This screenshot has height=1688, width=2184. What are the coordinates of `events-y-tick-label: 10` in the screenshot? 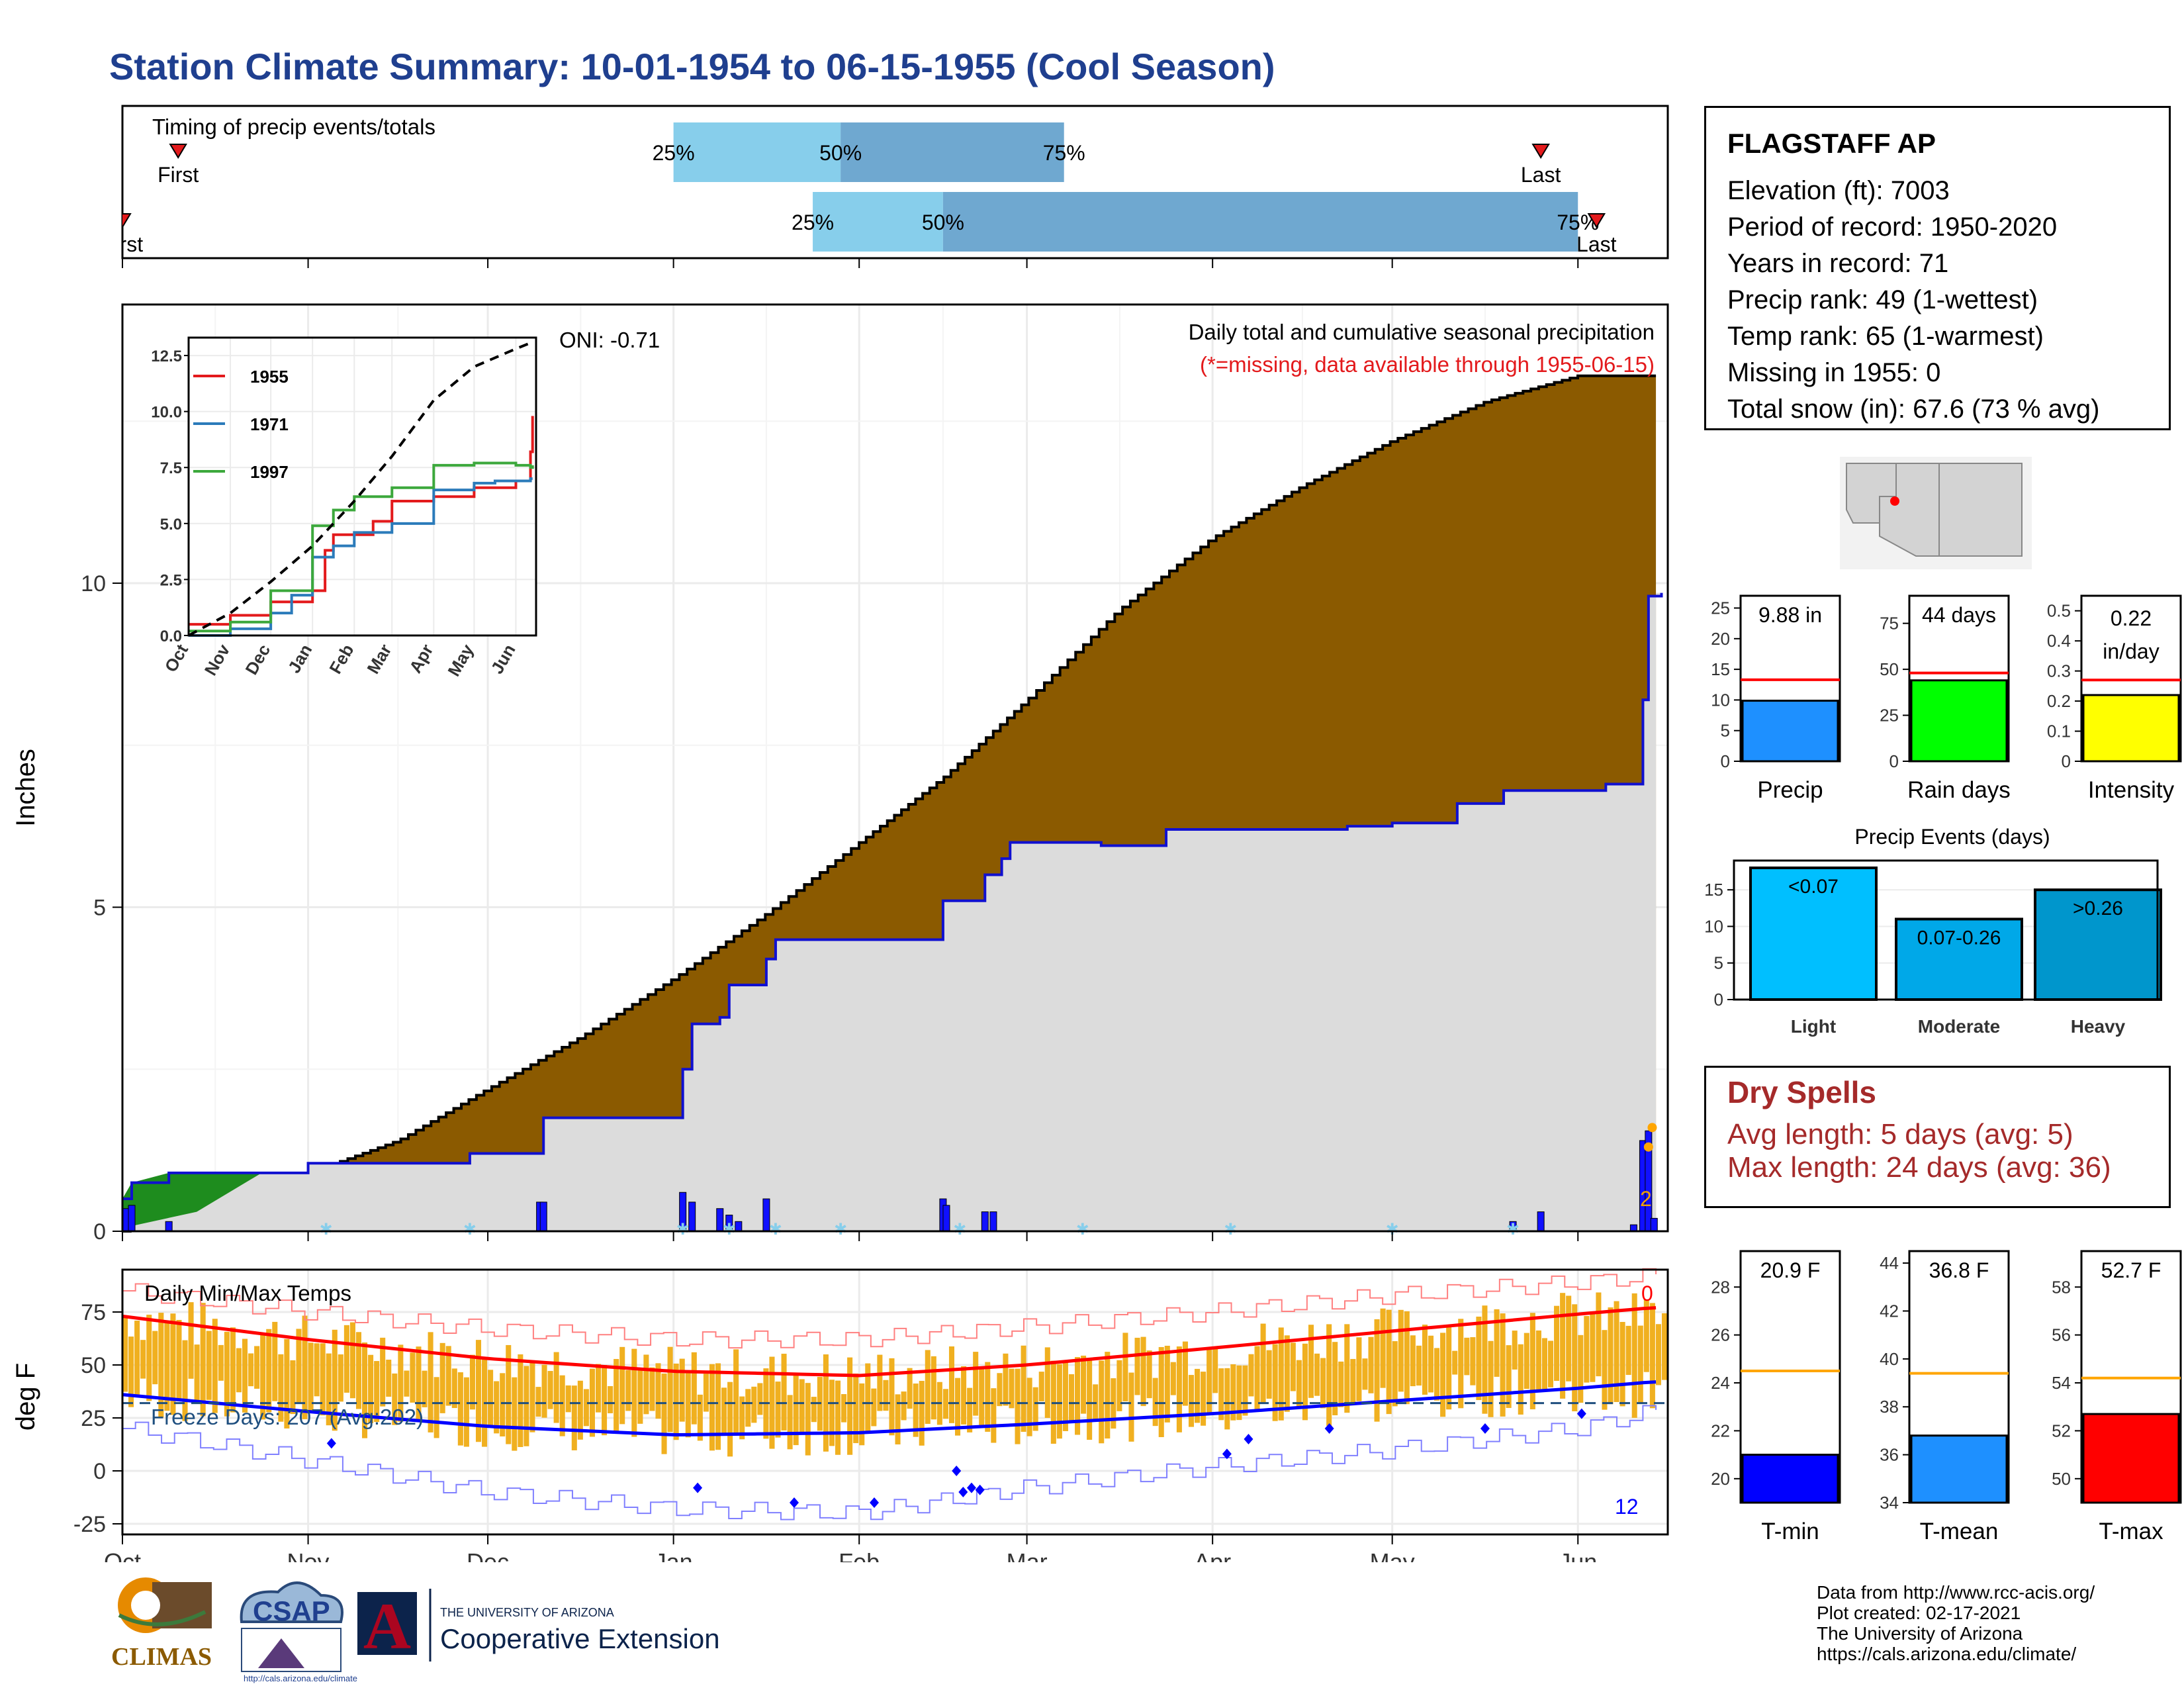 It's located at (1713, 926).